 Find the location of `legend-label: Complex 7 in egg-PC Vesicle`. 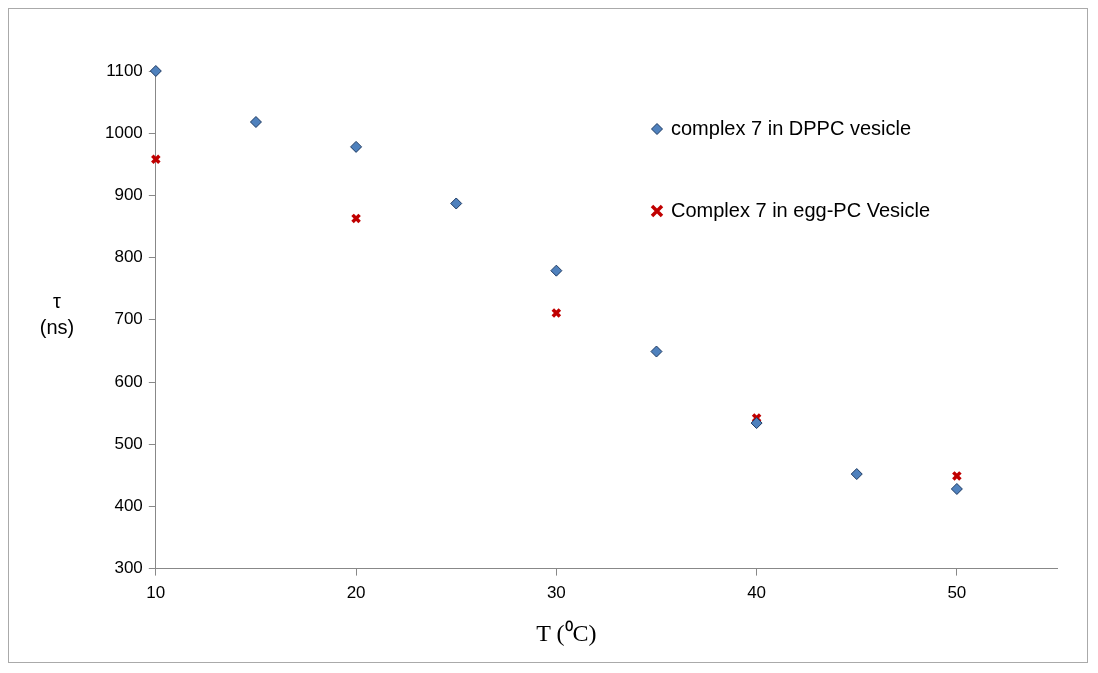

legend-label: Complex 7 in egg-PC Vesicle is located at coordinates (801, 209).